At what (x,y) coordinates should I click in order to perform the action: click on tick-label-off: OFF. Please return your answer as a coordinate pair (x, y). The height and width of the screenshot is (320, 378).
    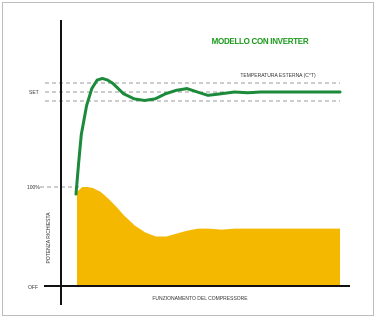
    Looking at the image, I should click on (33, 288).